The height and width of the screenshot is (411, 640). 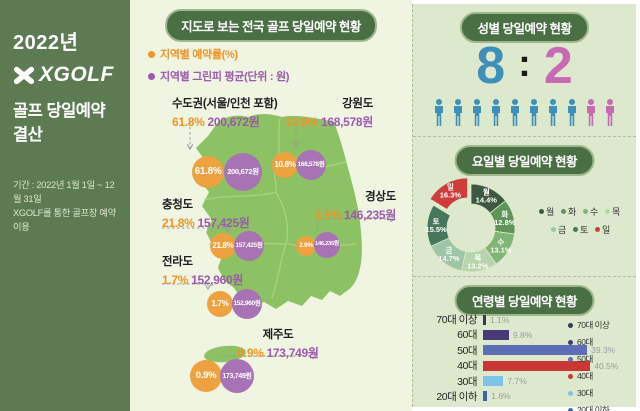 What do you see at coordinates (456, 320) in the screenshot?
I see `age-category-label: 70대 이상` at bounding box center [456, 320].